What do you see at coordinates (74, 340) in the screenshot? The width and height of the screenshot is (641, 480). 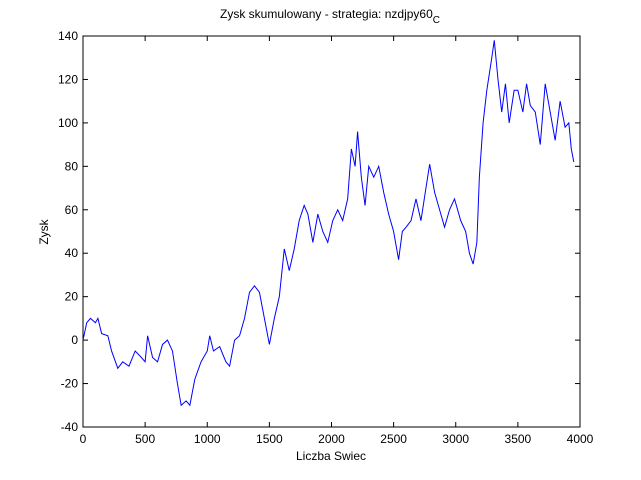 I see `y-tick-label: 0` at bounding box center [74, 340].